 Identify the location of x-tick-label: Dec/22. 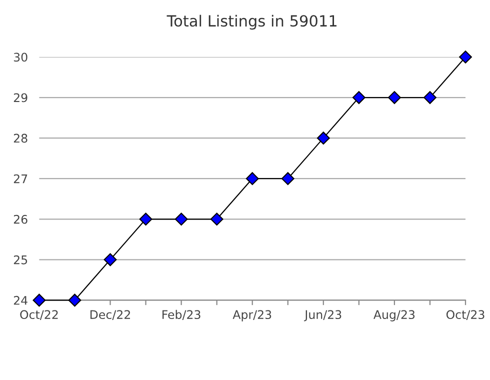
(110, 315).